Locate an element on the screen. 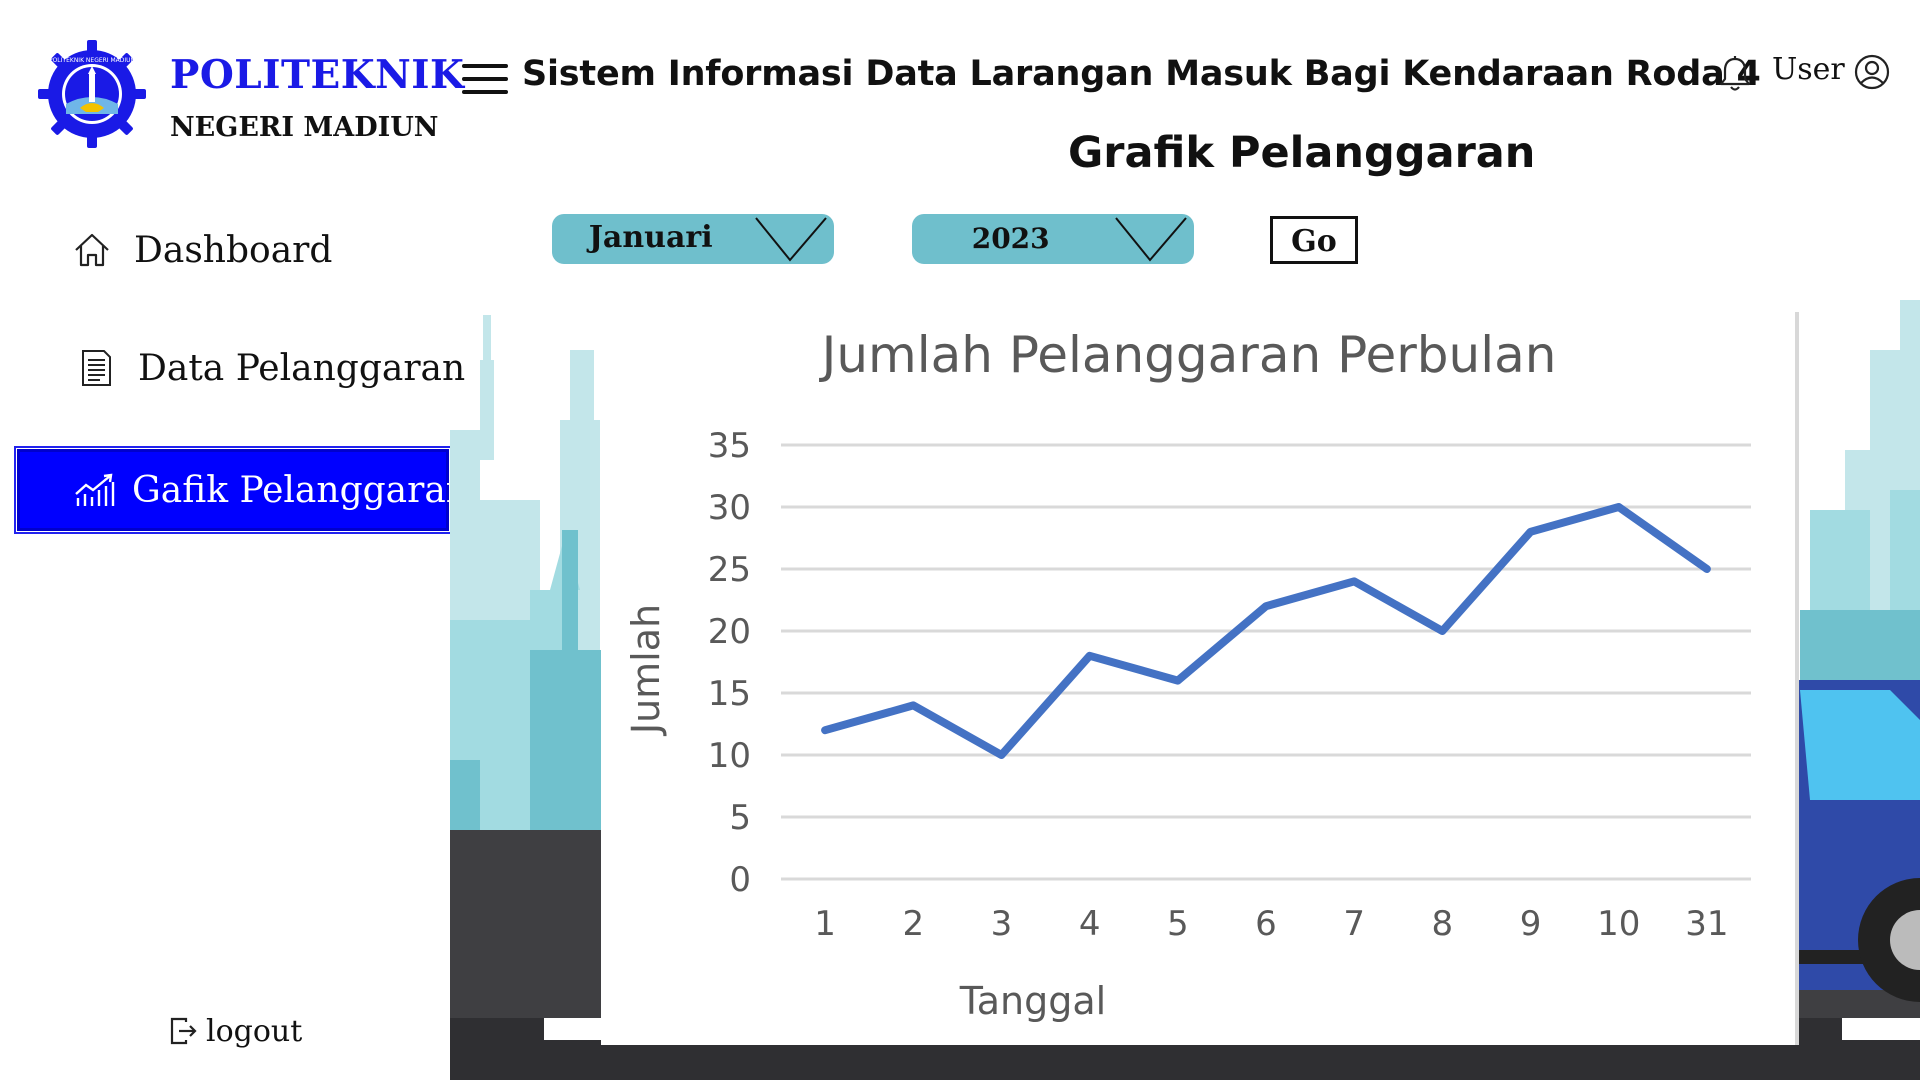 The height and width of the screenshot is (1080, 1920). y-tick-label: 30 is located at coordinates (729, 508).